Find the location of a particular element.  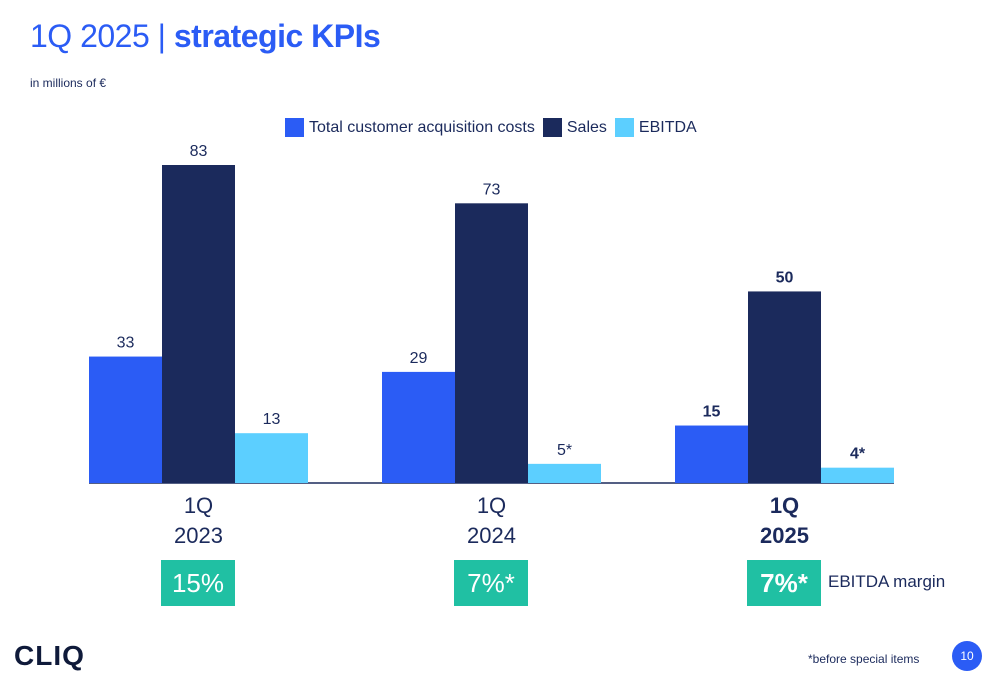

data-label: 5* is located at coordinates (564, 450).